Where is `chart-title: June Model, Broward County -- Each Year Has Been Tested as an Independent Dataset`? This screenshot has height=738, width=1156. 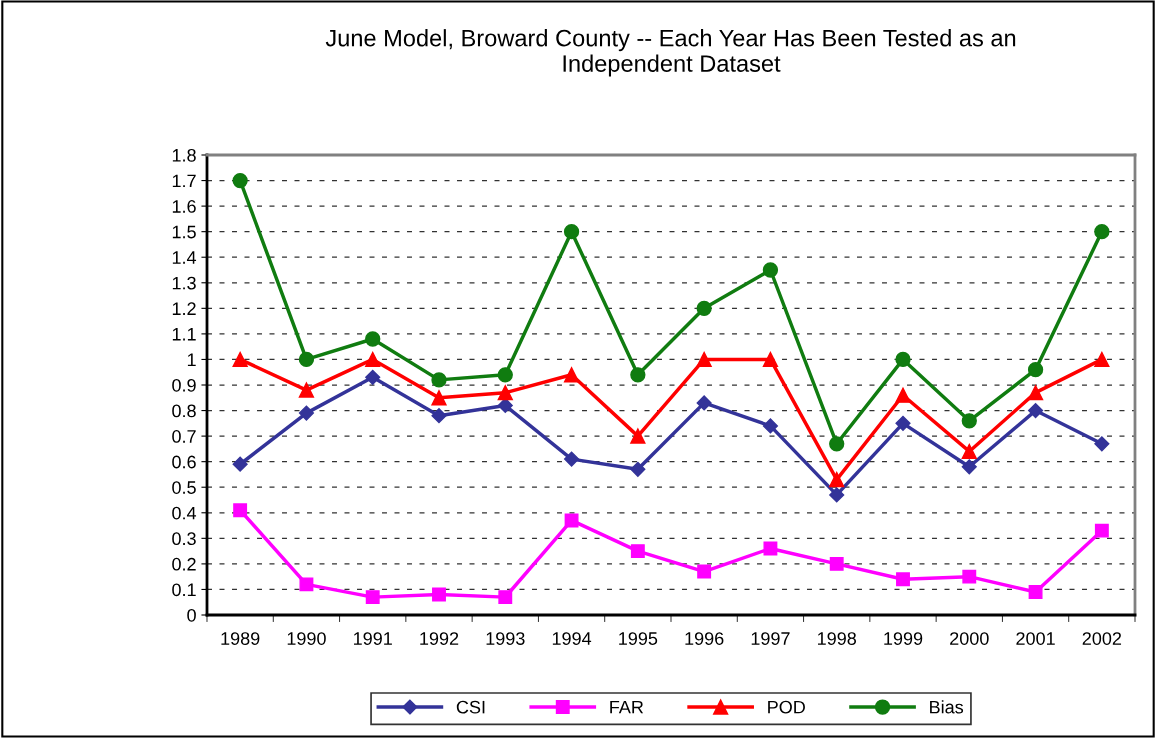 chart-title: June Model, Broward County -- Each Year Has Been Tested as an Independent Dataset is located at coordinates (670, 53).